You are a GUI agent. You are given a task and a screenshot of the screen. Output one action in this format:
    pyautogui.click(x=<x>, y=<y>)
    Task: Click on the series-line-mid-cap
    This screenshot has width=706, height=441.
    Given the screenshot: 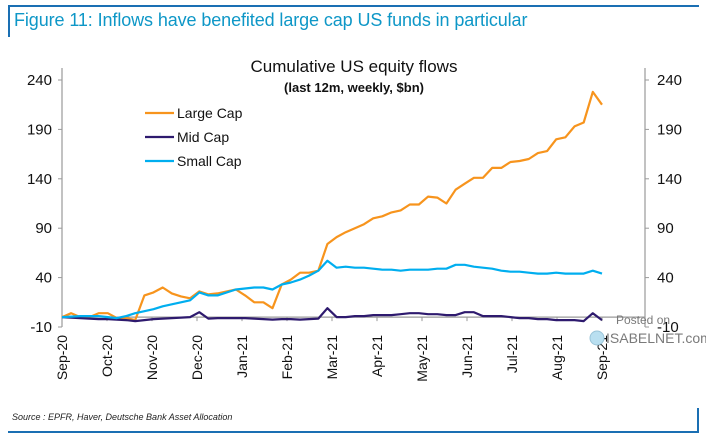 What is the action you would take?
    pyautogui.click(x=332, y=315)
    